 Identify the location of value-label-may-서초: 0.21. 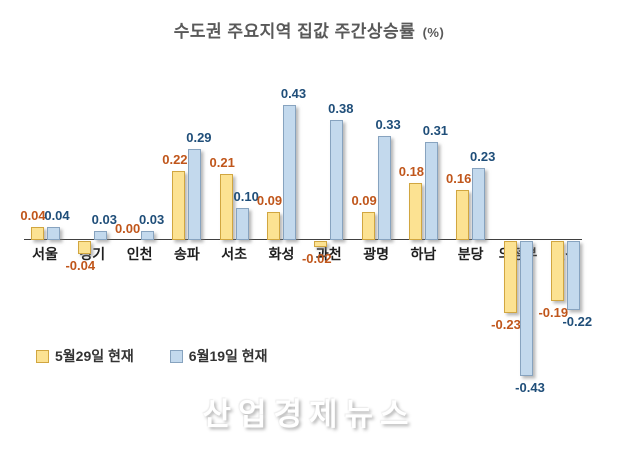
(222, 162).